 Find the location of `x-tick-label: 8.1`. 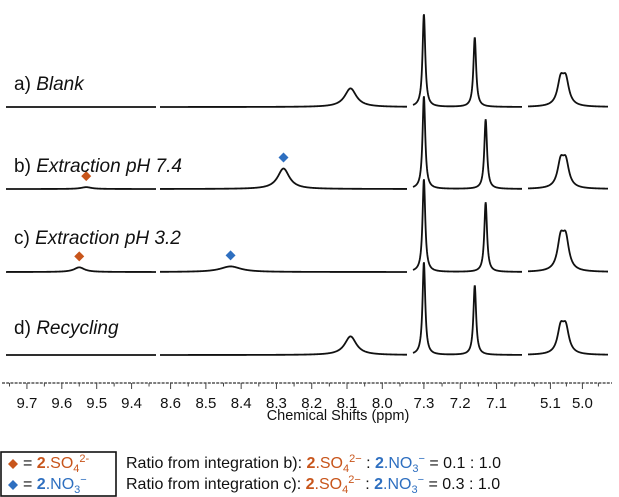

x-tick-label: 8.1 is located at coordinates (347, 403).